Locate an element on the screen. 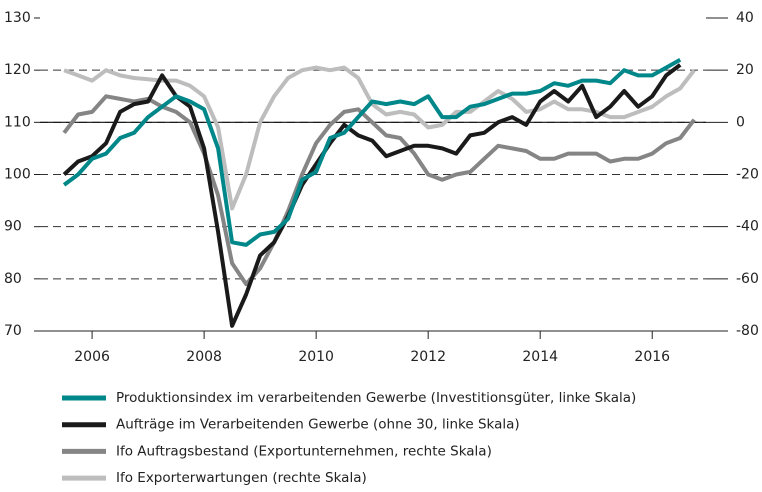 This screenshot has height=492, width=762. x-tick-label: 2006 is located at coordinates (92, 357).